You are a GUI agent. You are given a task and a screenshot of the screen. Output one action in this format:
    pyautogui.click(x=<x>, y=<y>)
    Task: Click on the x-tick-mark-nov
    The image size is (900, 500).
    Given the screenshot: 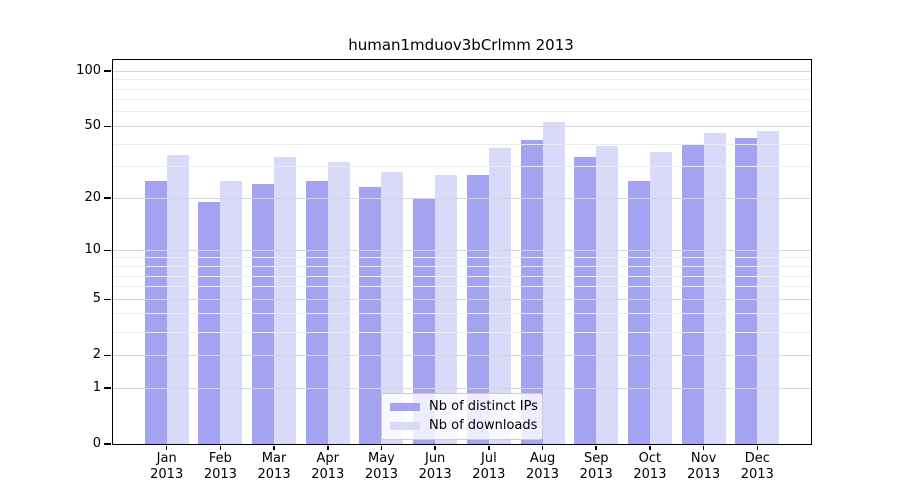 What is the action you would take?
    pyautogui.click(x=703, y=448)
    